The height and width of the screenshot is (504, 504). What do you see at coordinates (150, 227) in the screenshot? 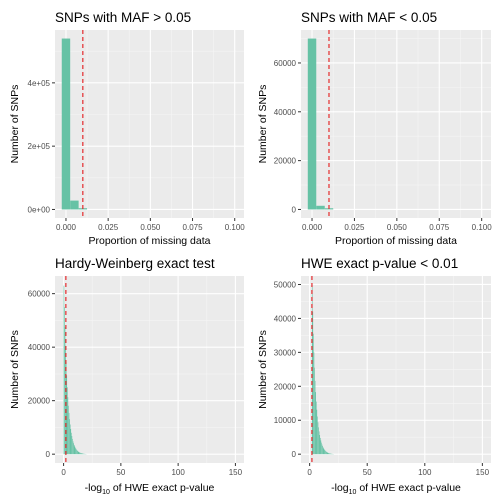
I see `x-tick-label: 0.050` at bounding box center [150, 227].